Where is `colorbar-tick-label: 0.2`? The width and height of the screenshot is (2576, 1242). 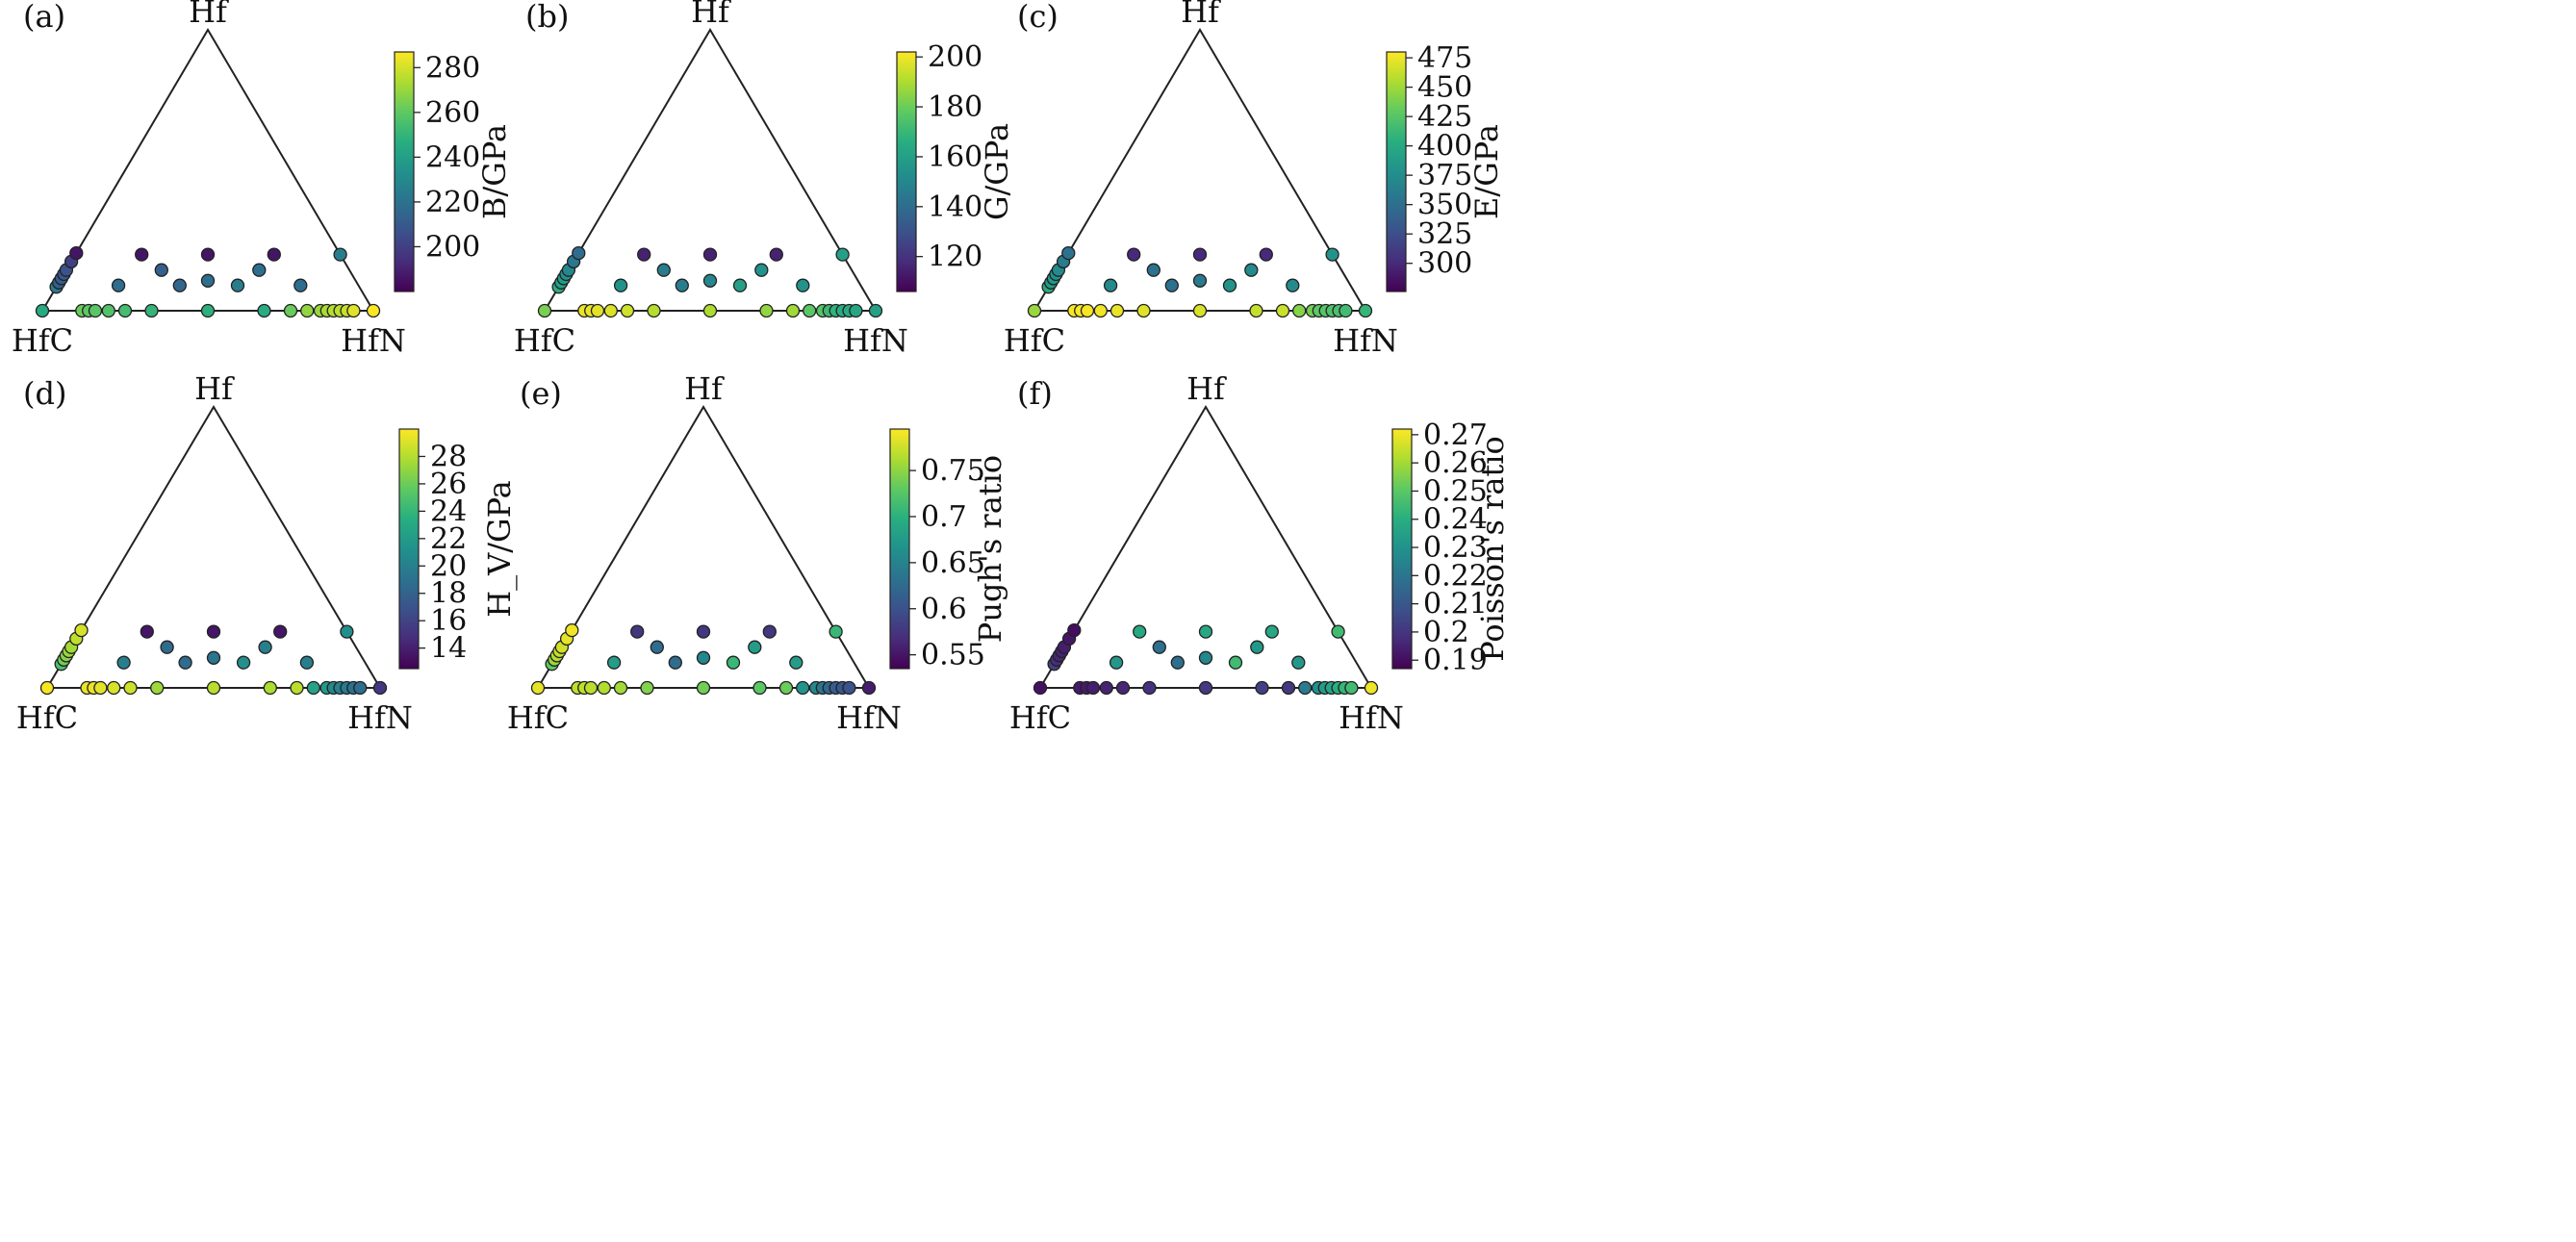
colorbar-tick-label: 0.2 is located at coordinates (1446, 632).